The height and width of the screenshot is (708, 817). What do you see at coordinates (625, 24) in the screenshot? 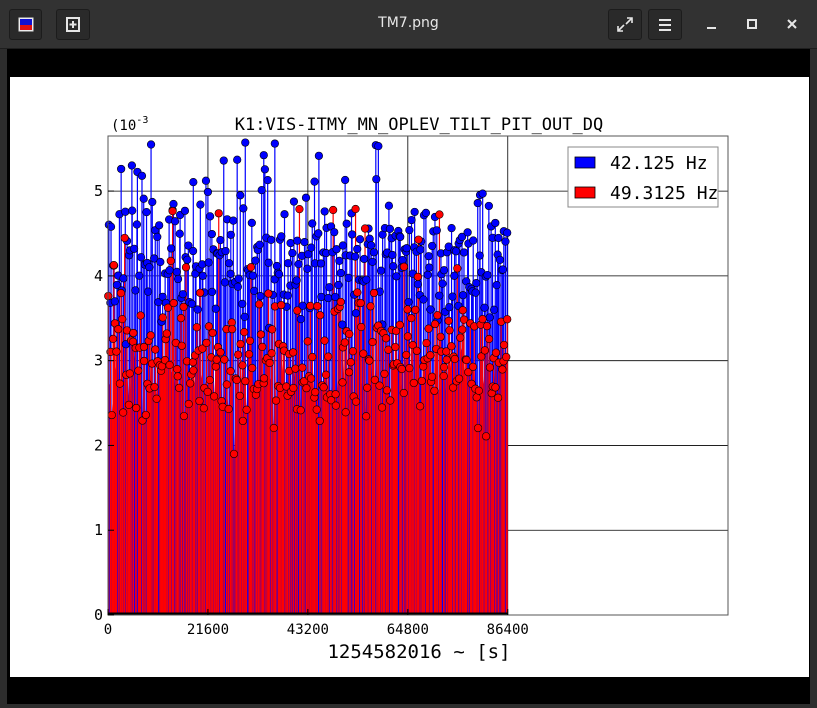
I see `fullscreen-button` at bounding box center [625, 24].